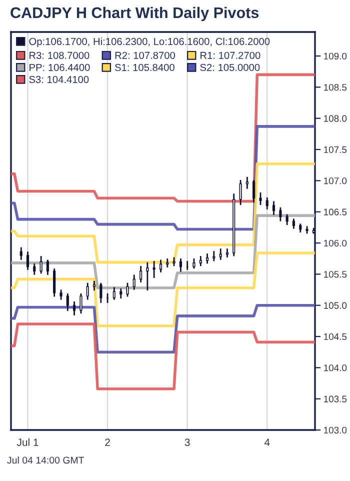 This screenshot has width=350, height=481. What do you see at coordinates (335, 430) in the screenshot?
I see `y-tick-label: 103.0` at bounding box center [335, 430].